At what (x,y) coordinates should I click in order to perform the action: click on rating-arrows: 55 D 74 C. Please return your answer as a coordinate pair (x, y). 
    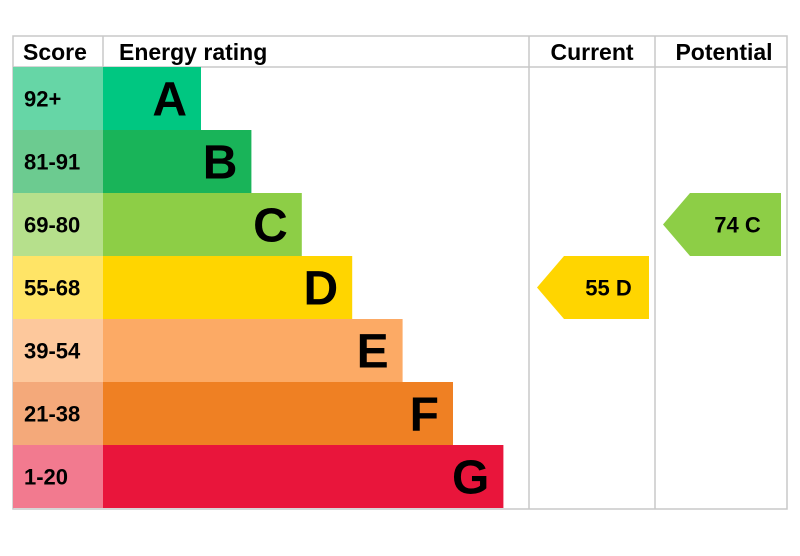
    Looking at the image, I should click on (659, 256).